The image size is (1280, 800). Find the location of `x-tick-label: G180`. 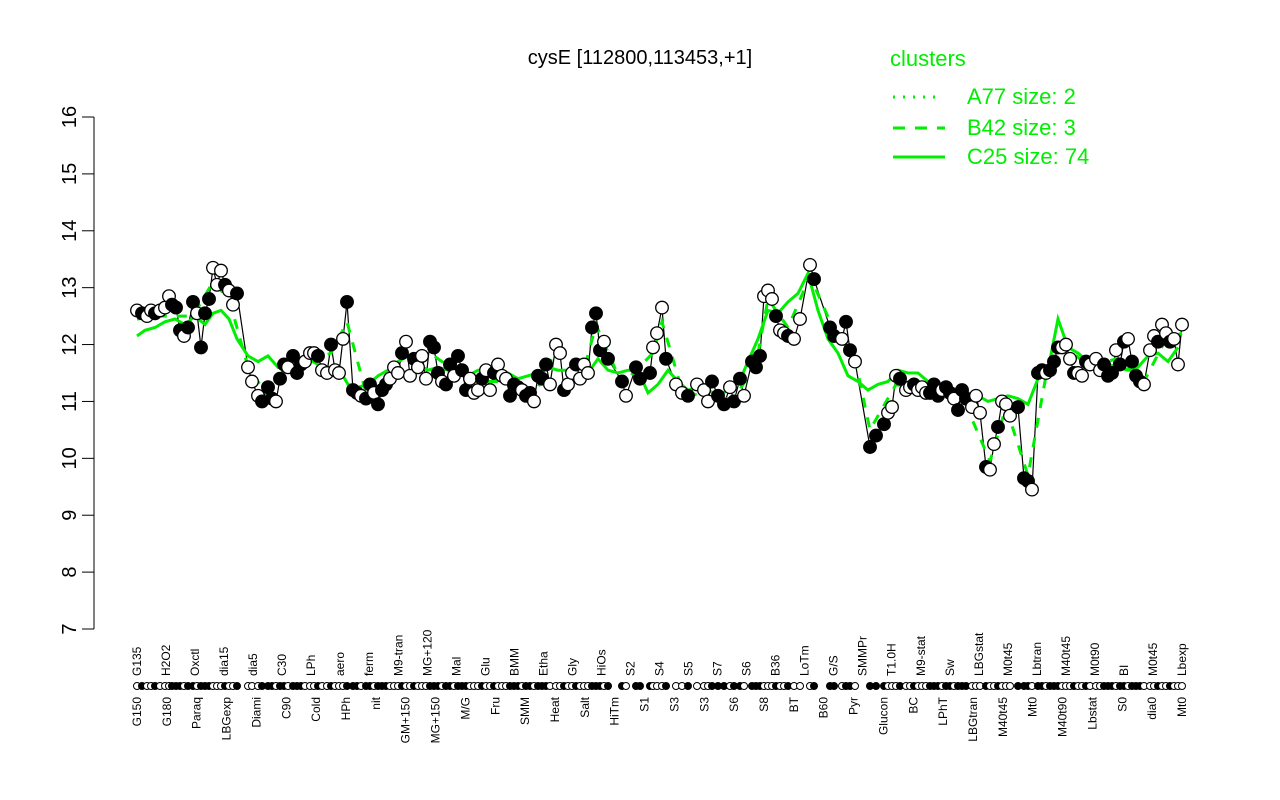

x-tick-label: G180 is located at coordinates (167, 712).